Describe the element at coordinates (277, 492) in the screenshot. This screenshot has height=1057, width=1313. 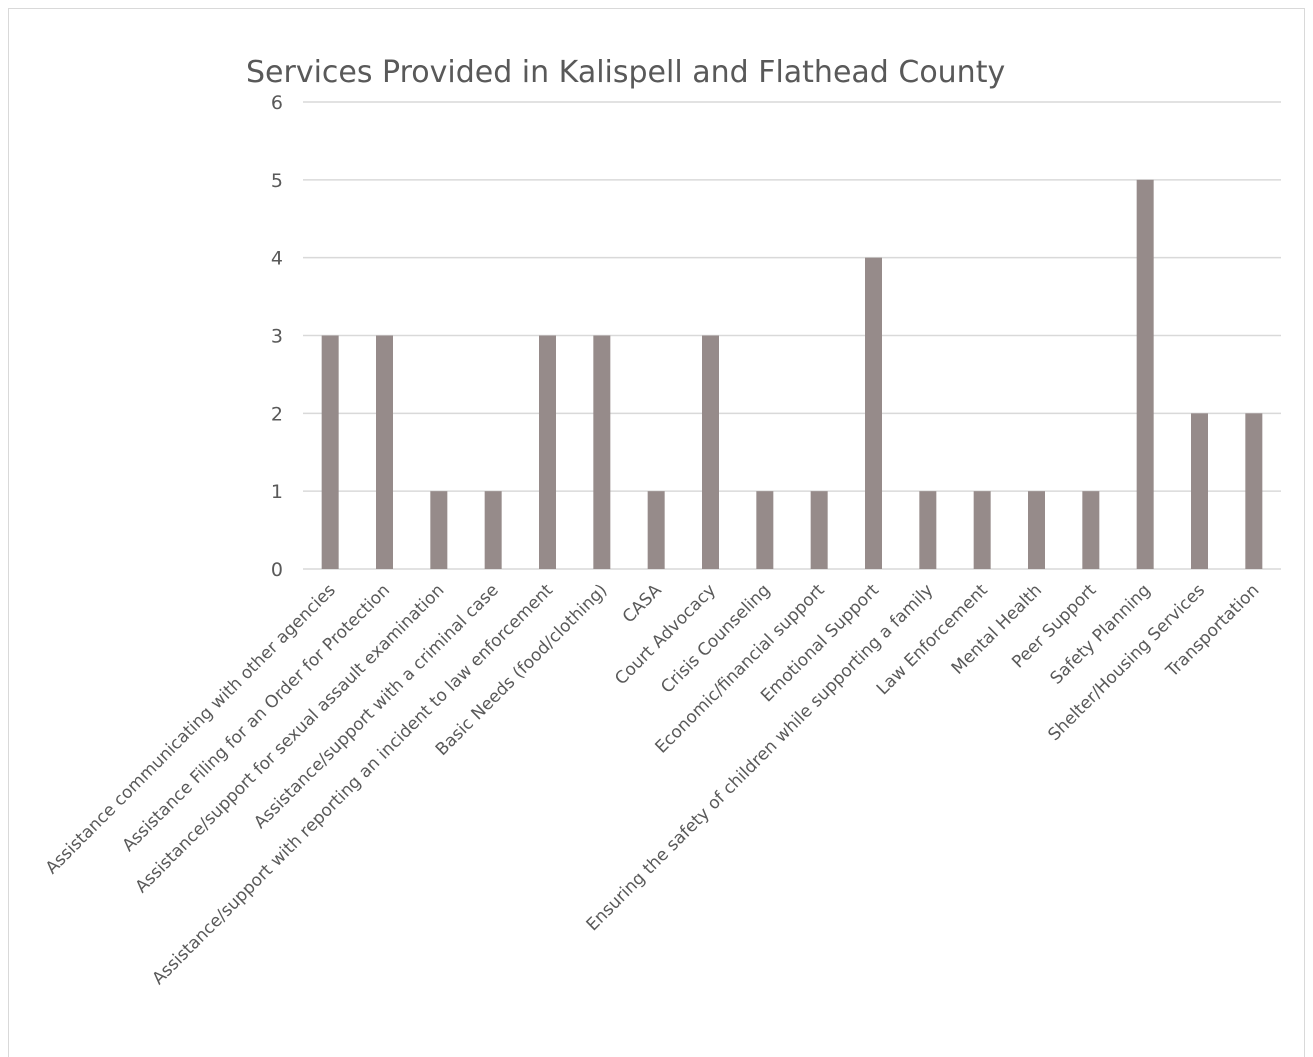
I see `y-tick-label: 1` at that location.